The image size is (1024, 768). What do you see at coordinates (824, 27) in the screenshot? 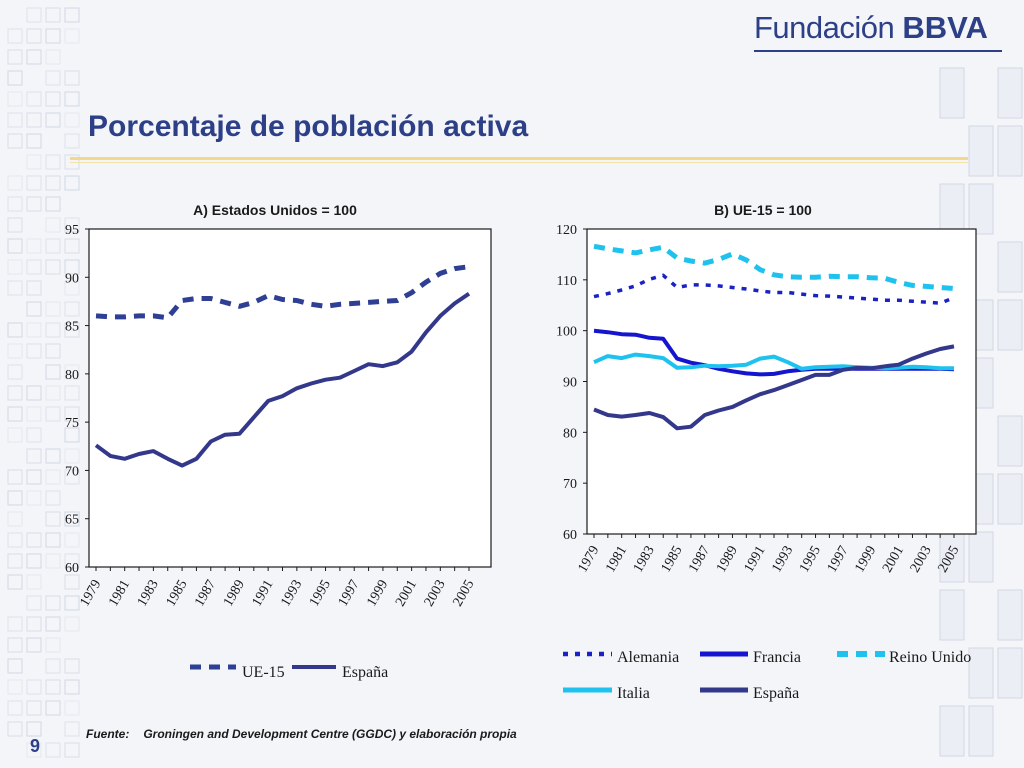
I see `brand-name: Fundación` at bounding box center [824, 27].